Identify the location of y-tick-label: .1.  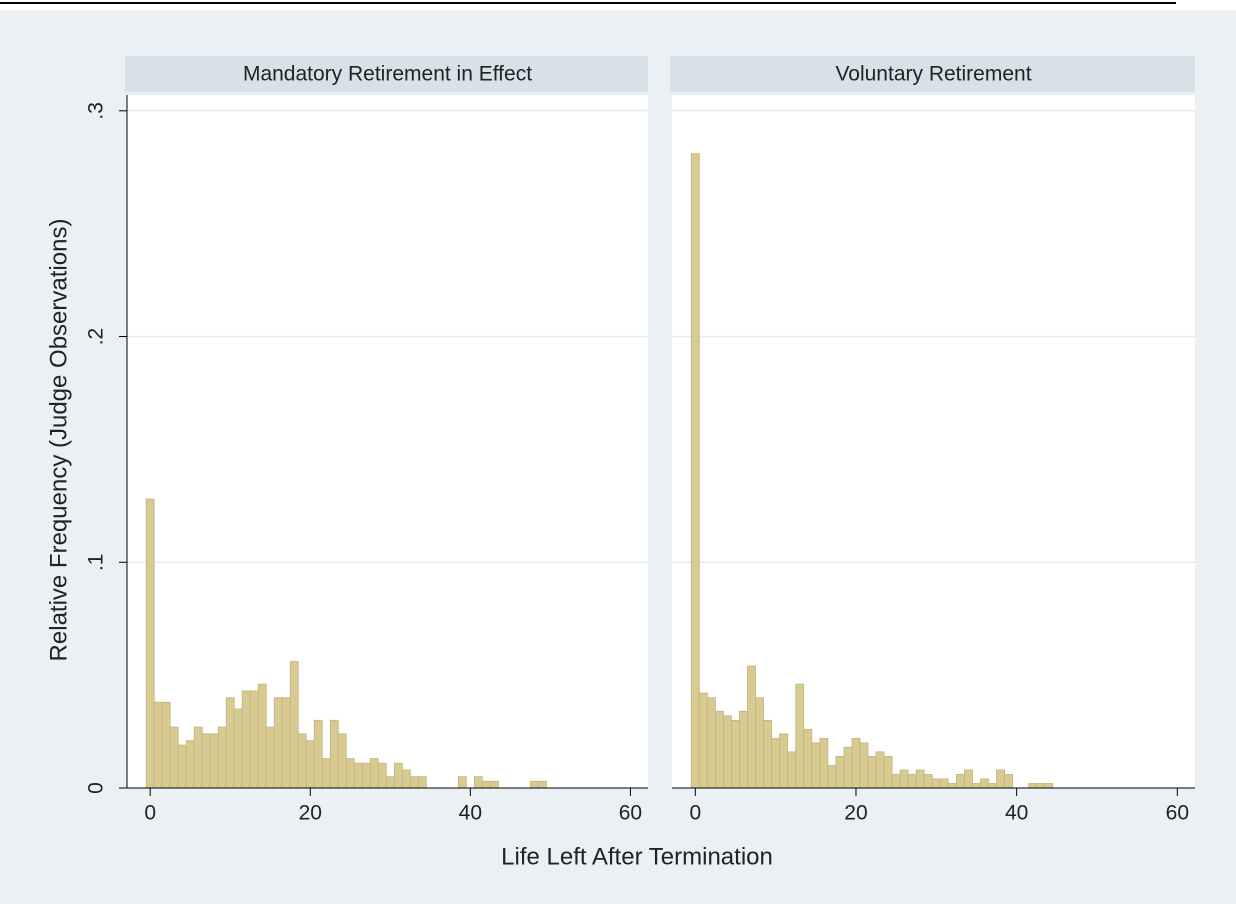
(96, 563).